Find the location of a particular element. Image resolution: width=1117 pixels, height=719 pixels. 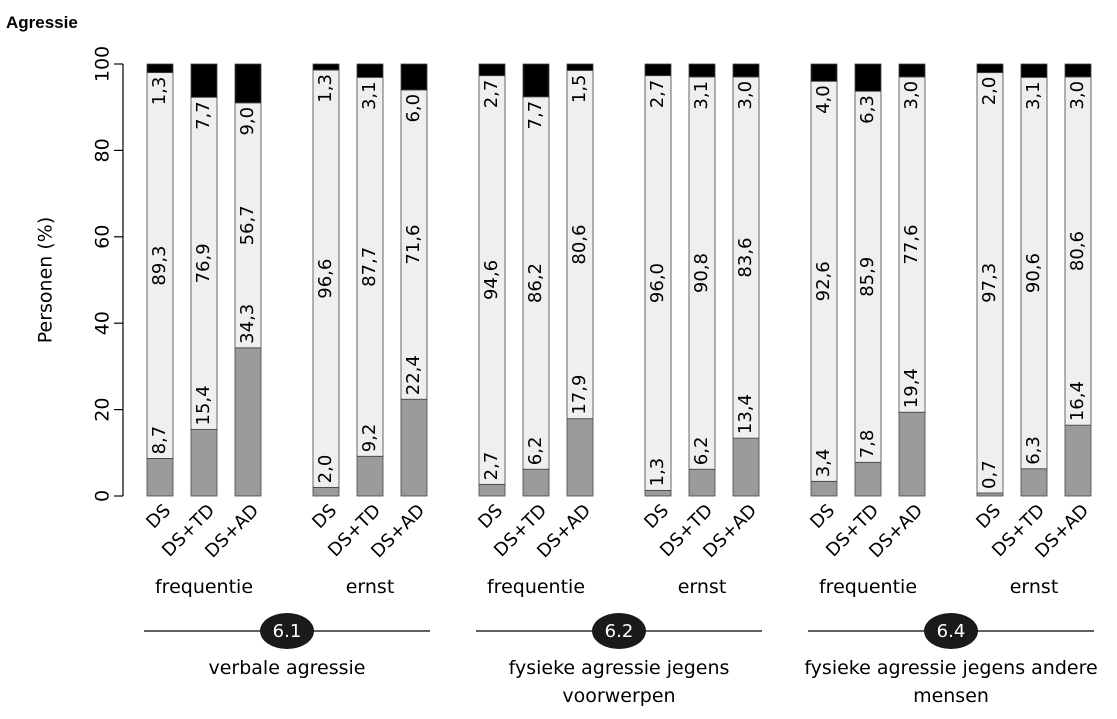

data-label: 3,4 is located at coordinates (823, 463).